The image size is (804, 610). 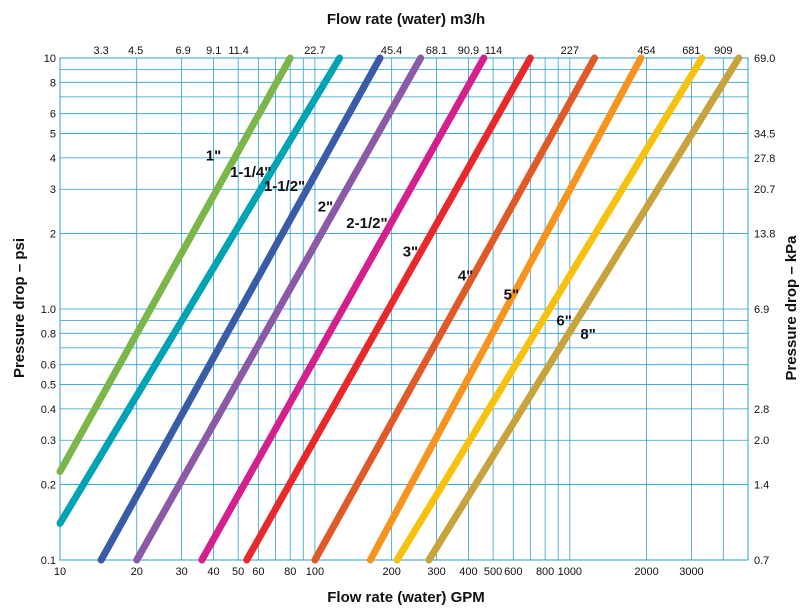 I want to click on y2-tick-label: 13.8, so click(x=764, y=234).